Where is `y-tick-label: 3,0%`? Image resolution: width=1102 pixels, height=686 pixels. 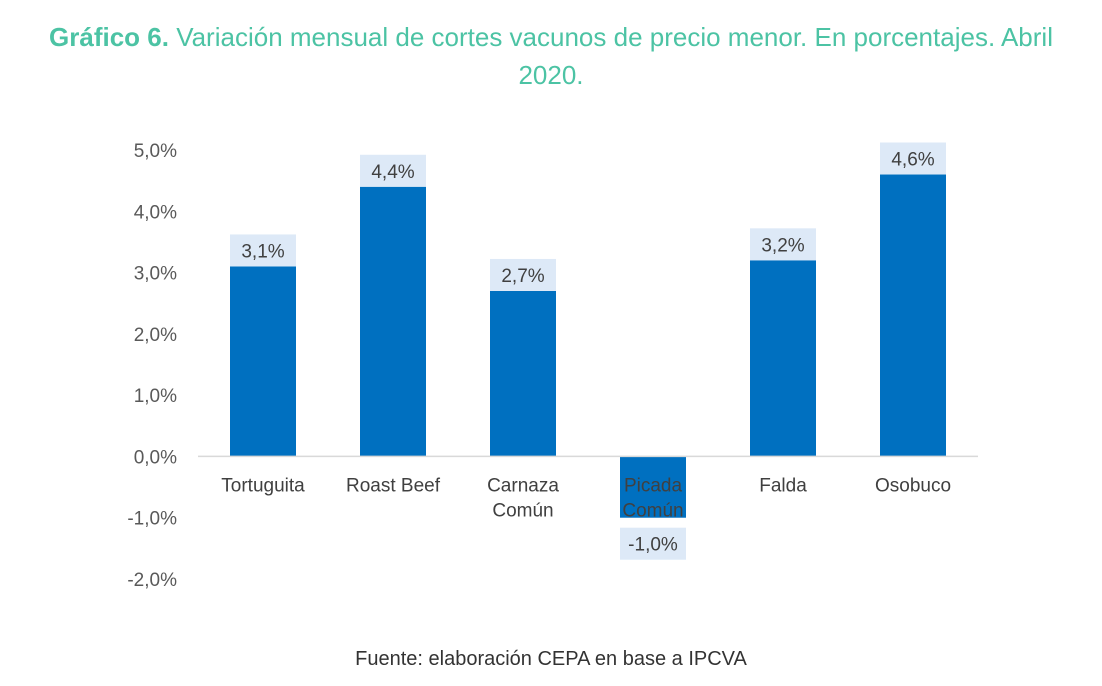
y-tick-label: 3,0% is located at coordinates (155, 274).